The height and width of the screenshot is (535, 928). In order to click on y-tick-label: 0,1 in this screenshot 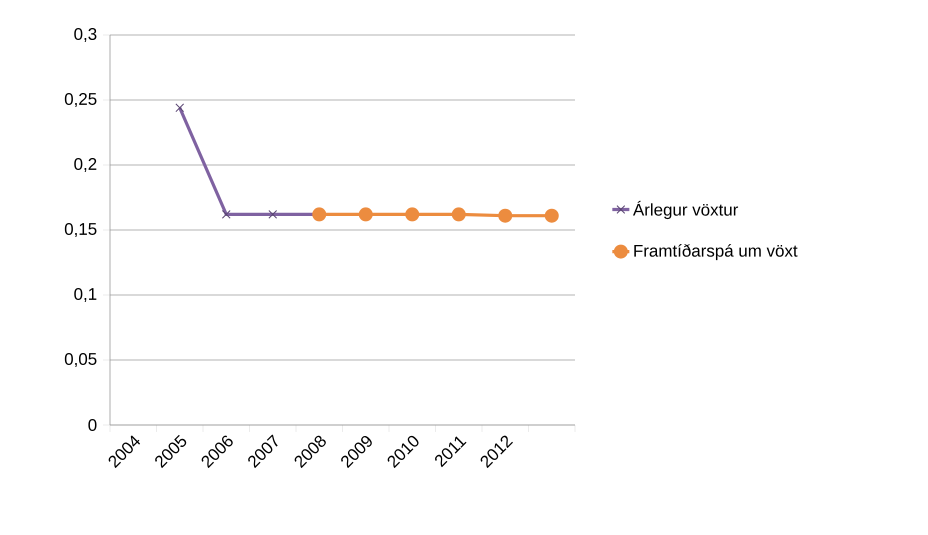, I will do `click(85, 295)`.